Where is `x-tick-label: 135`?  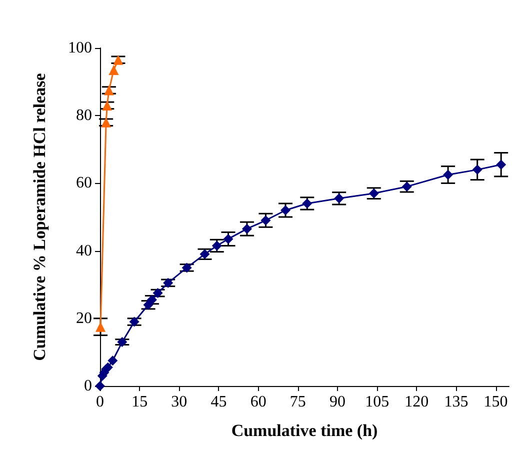 x-tick-label: 135 is located at coordinates (456, 402).